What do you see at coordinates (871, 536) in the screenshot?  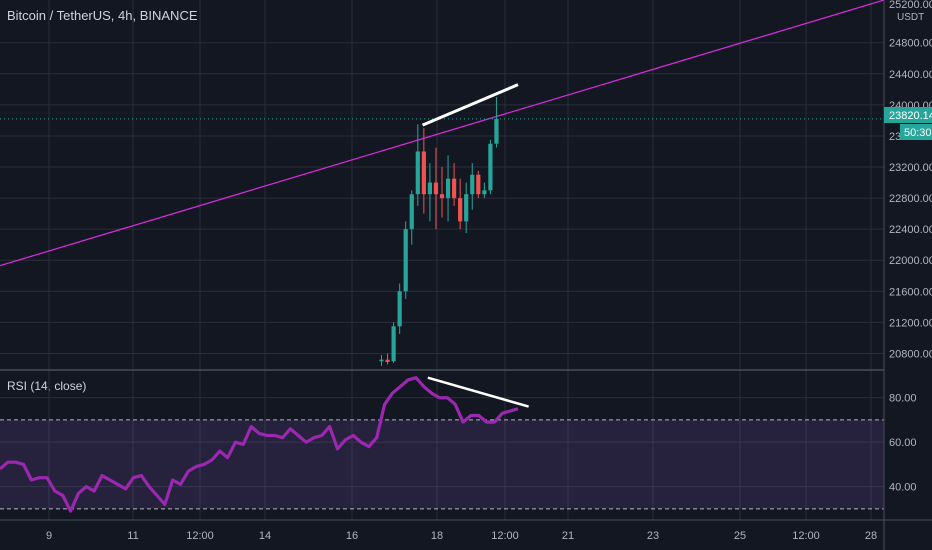 I see `time-tick-label: 28` at bounding box center [871, 536].